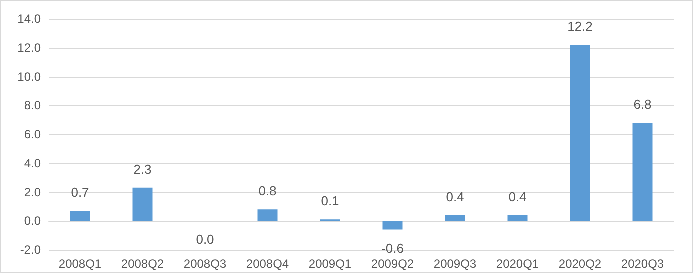 The image size is (693, 273). What do you see at coordinates (33, 105) in the screenshot?
I see `y-tick-label: 8.0` at bounding box center [33, 105].